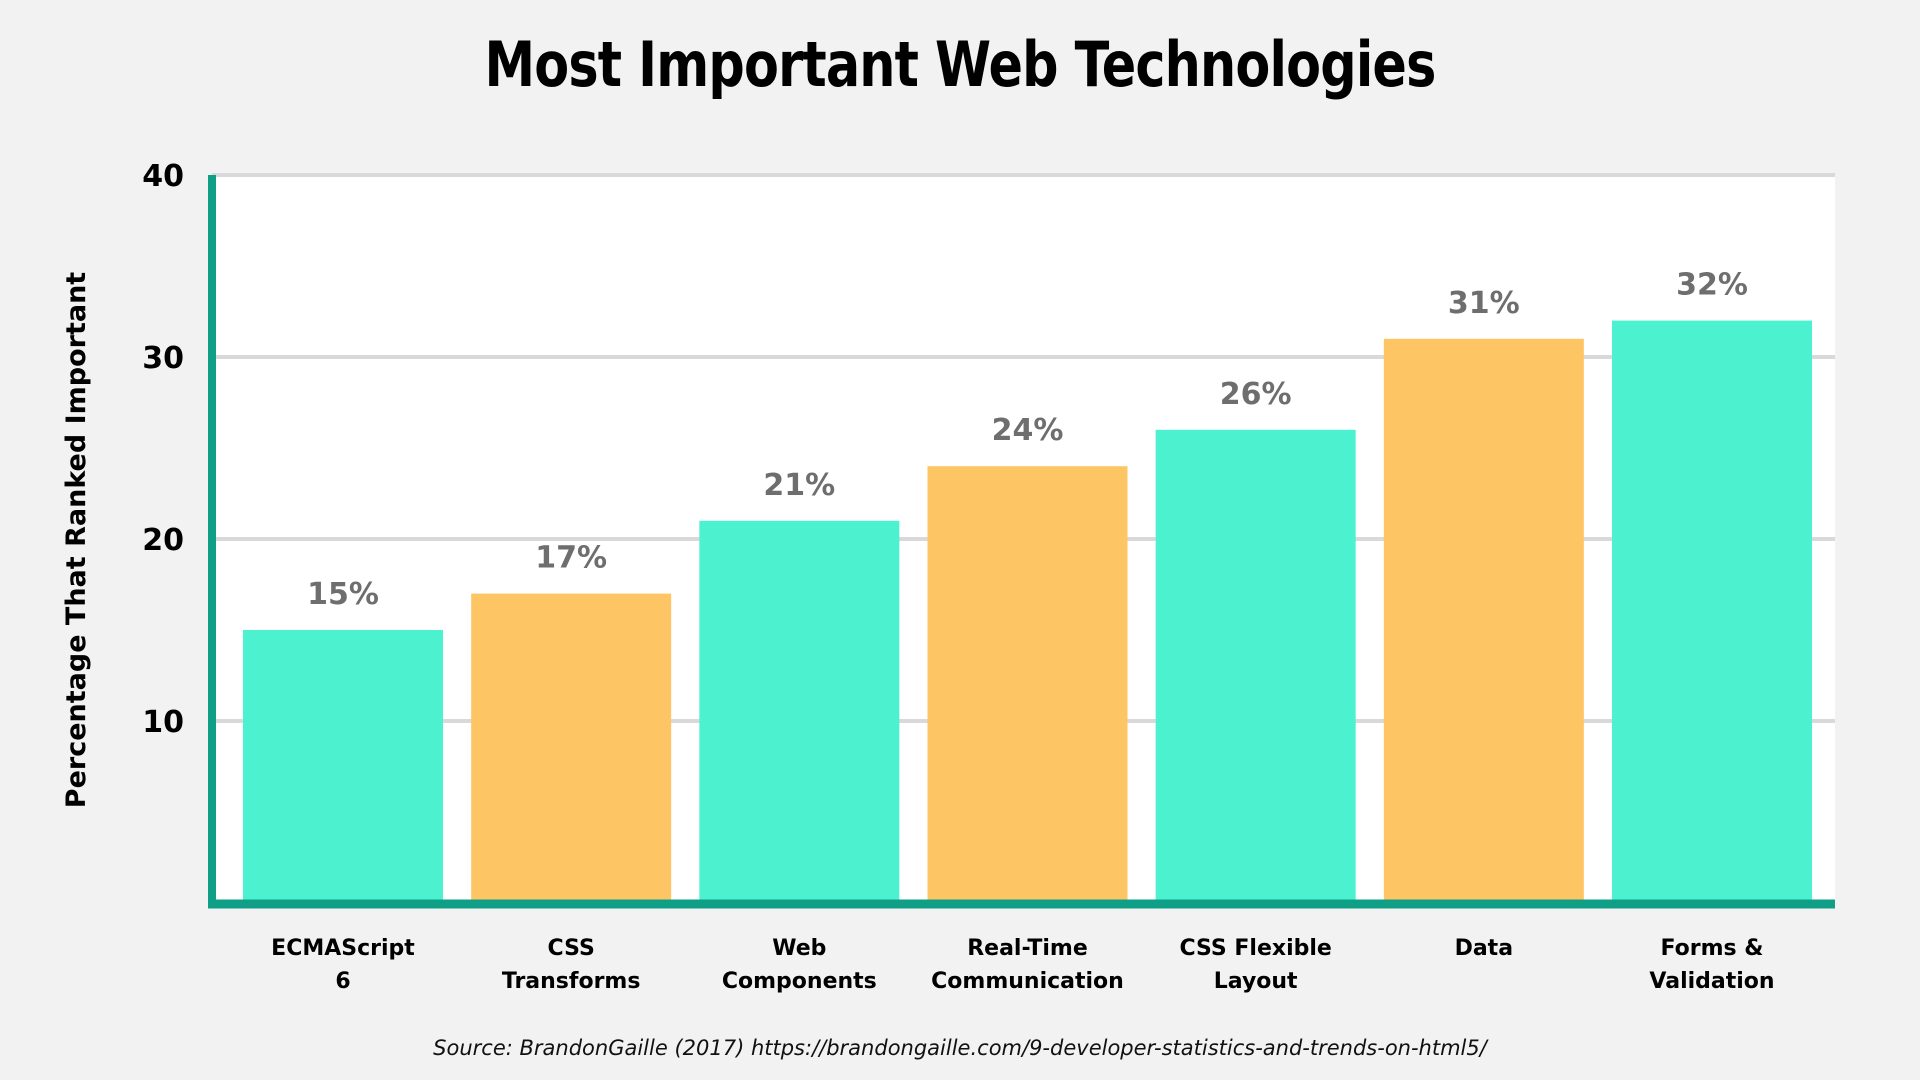 This screenshot has height=1080, width=1920. Describe the element at coordinates (1027, 981) in the screenshot. I see `x-tick-label: Communication` at that location.